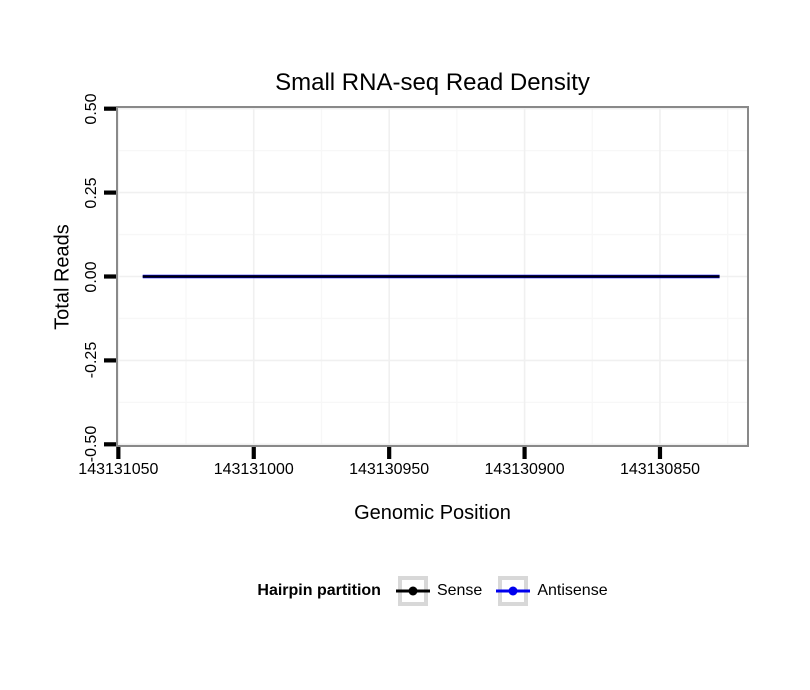 Image resolution: width=810 pixels, height=690 pixels. I want to click on legend-title: Hairpin partition, so click(319, 590).